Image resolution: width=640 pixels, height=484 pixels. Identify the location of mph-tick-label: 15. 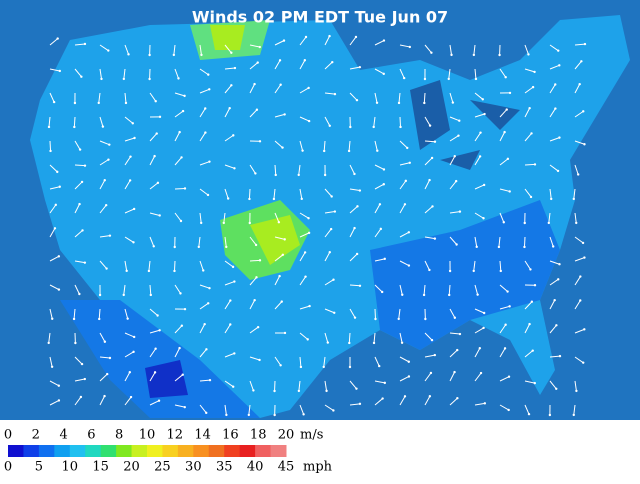
(100, 467).